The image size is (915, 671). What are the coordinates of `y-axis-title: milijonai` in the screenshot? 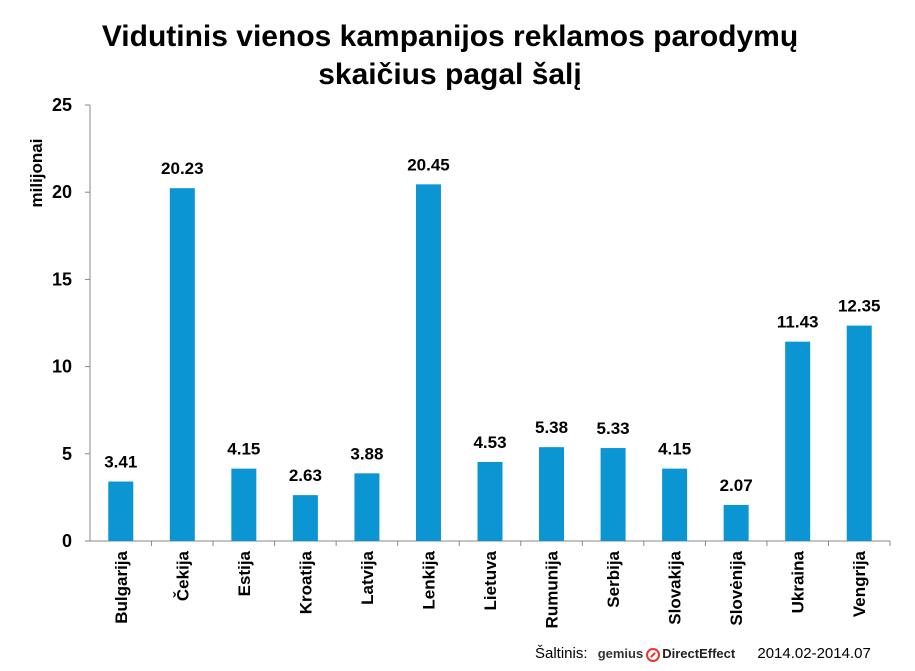 It's located at (36, 173).